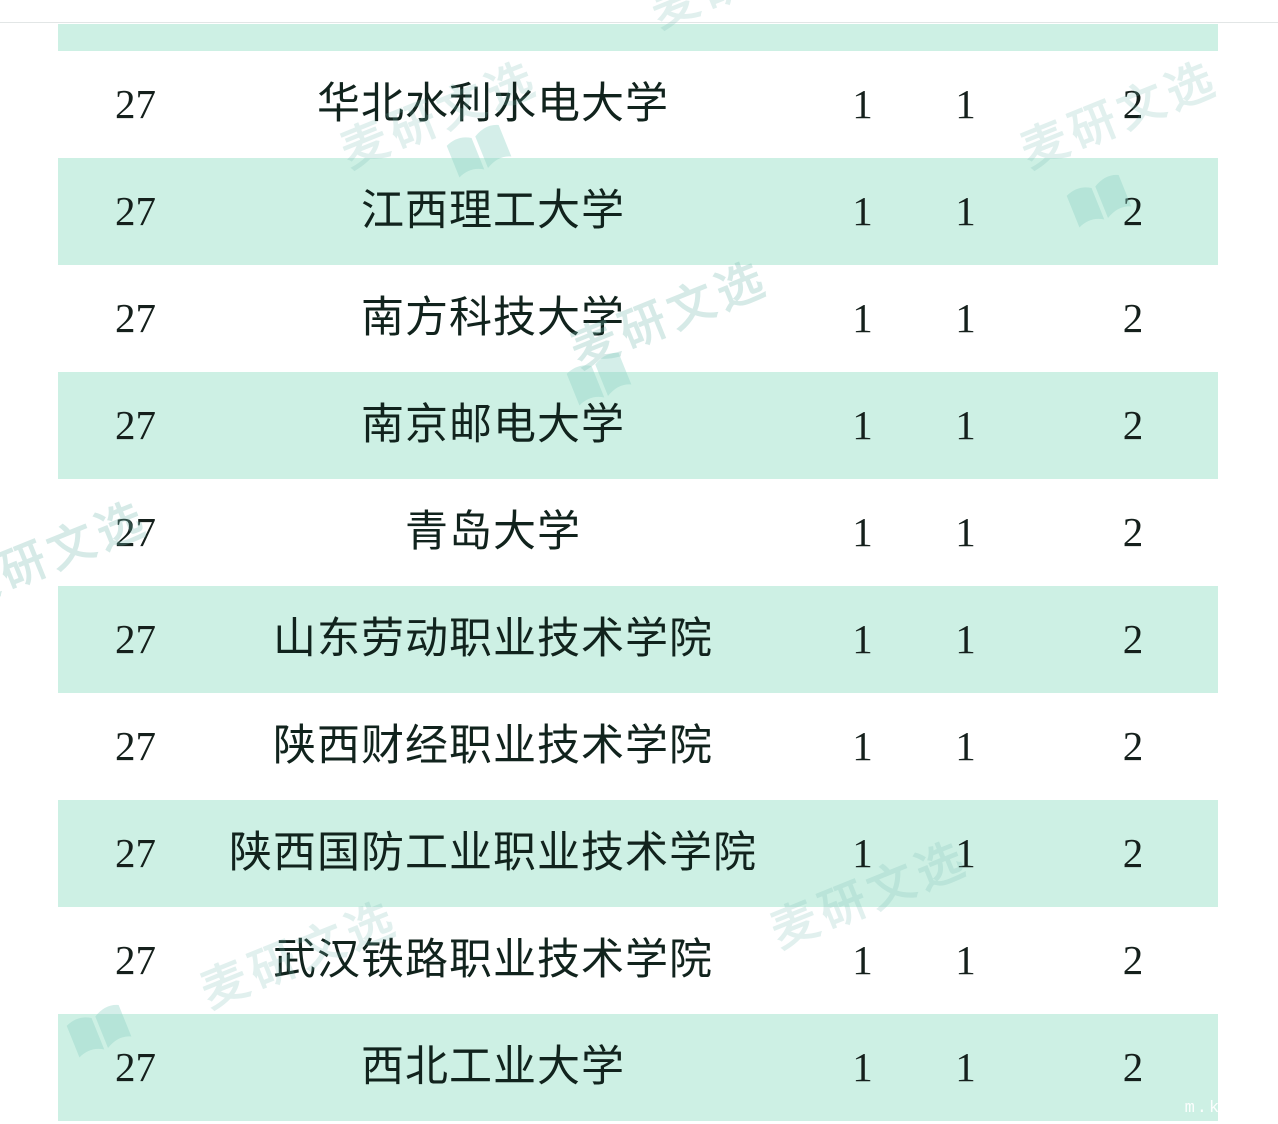 This screenshot has height=1124, width=1278. I want to click on cell-institution-name: 武汉铁路职业技术学院, so click(493, 960).